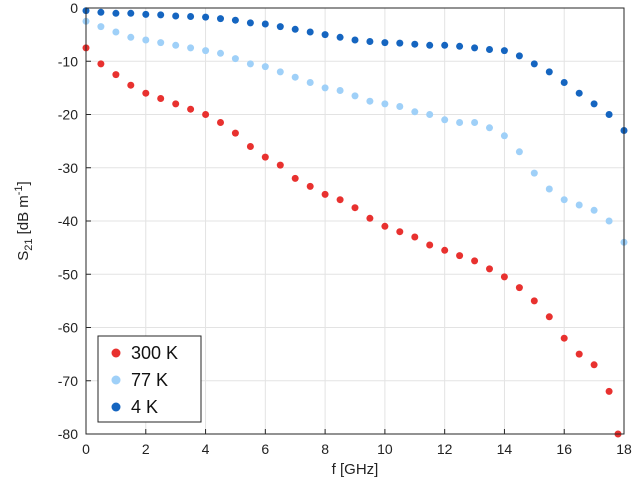 The image size is (632, 486). What do you see at coordinates (355, 469) in the screenshot?
I see `x-axis-label: f [GHz]` at bounding box center [355, 469].